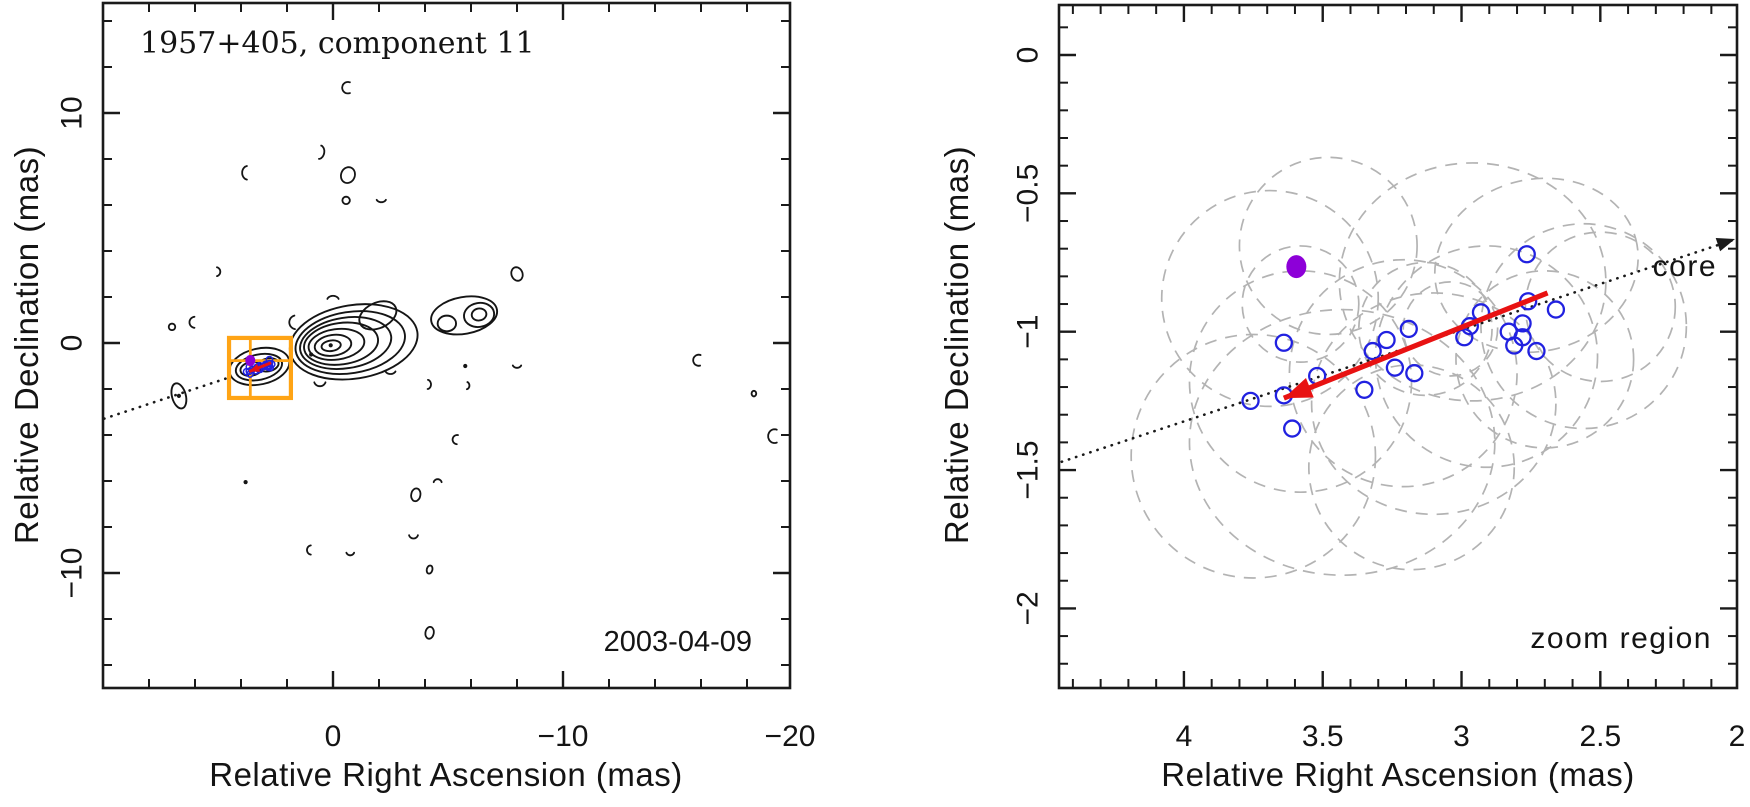 The image size is (1750, 807). What do you see at coordinates (1028, 332) in the screenshot?
I see `y-tick-label: −1` at bounding box center [1028, 332].